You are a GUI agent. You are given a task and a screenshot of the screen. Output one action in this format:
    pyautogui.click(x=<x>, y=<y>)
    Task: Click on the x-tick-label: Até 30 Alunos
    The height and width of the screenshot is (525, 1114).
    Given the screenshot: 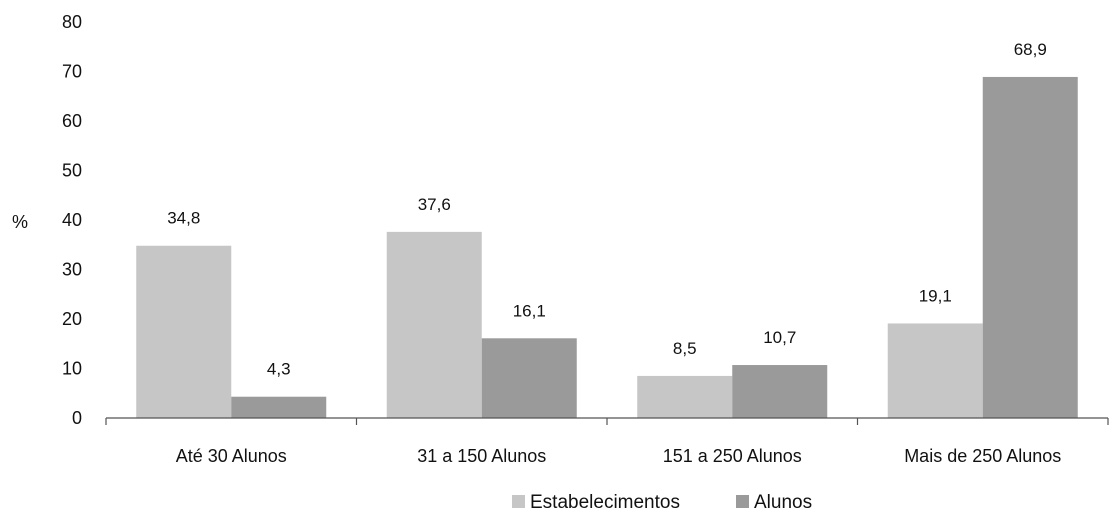 What is the action you would take?
    pyautogui.click(x=231, y=456)
    